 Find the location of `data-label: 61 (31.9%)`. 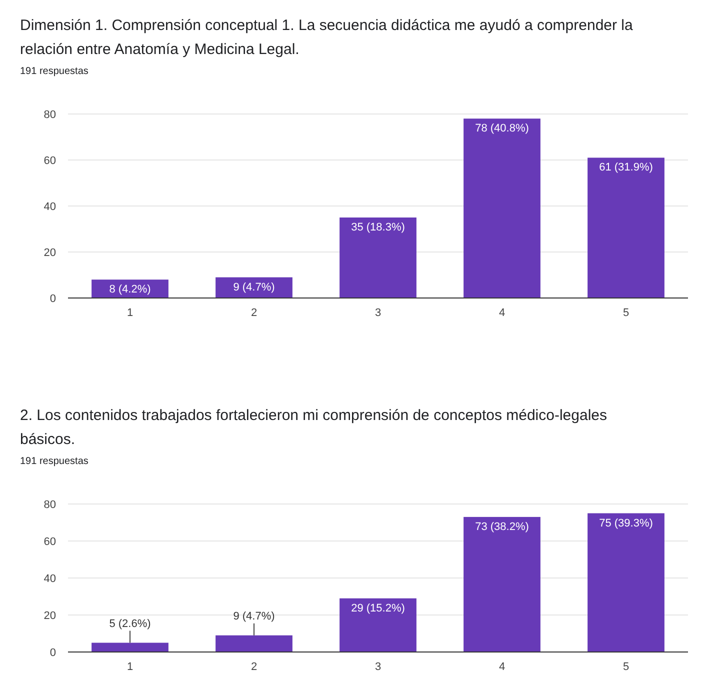

data-label: 61 (31.9%) is located at coordinates (626, 168).